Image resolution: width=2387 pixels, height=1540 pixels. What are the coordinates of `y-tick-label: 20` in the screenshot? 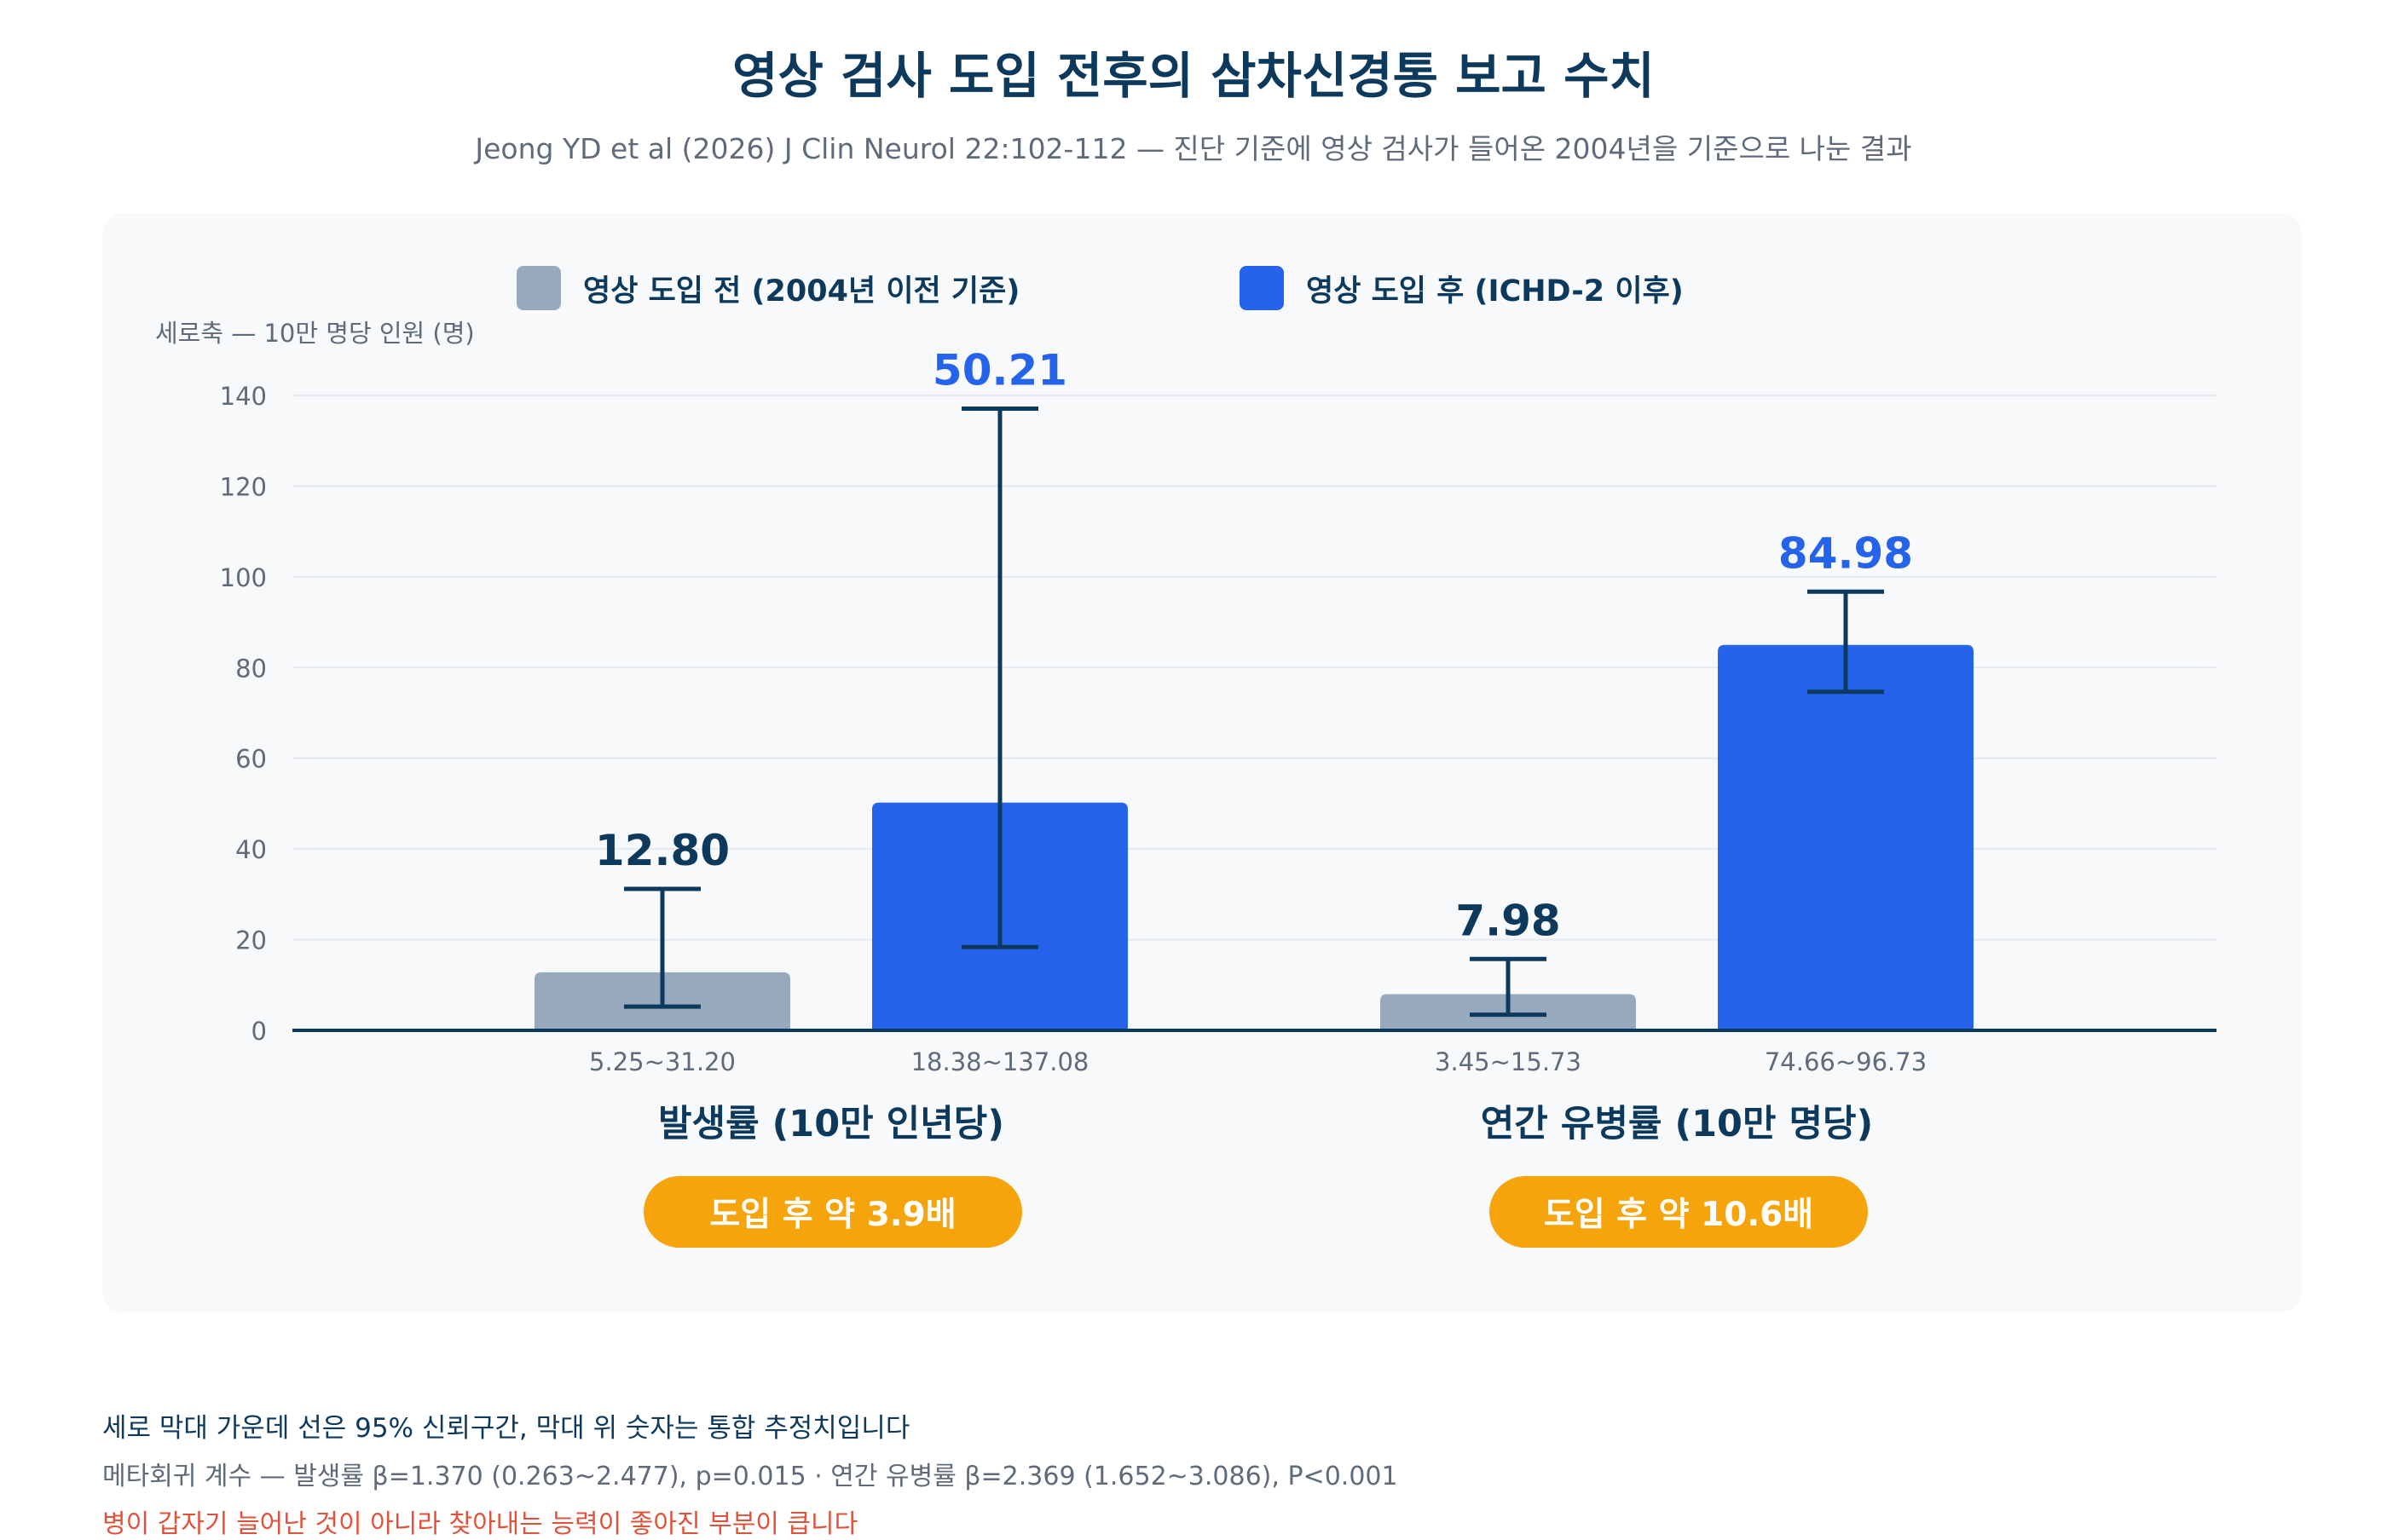 It's located at (251, 940).